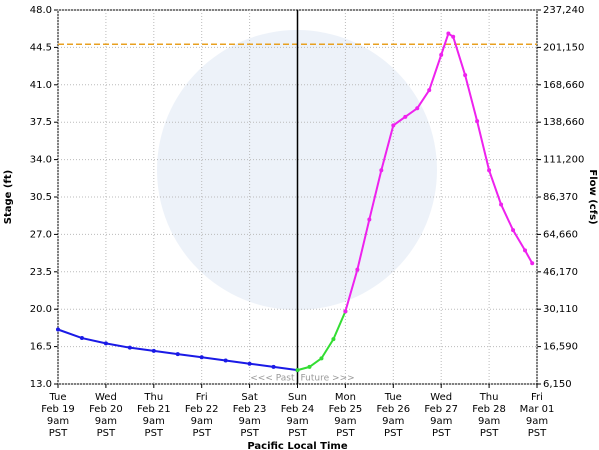  I want to click on y-tick-label: 20.0, so click(41, 309).